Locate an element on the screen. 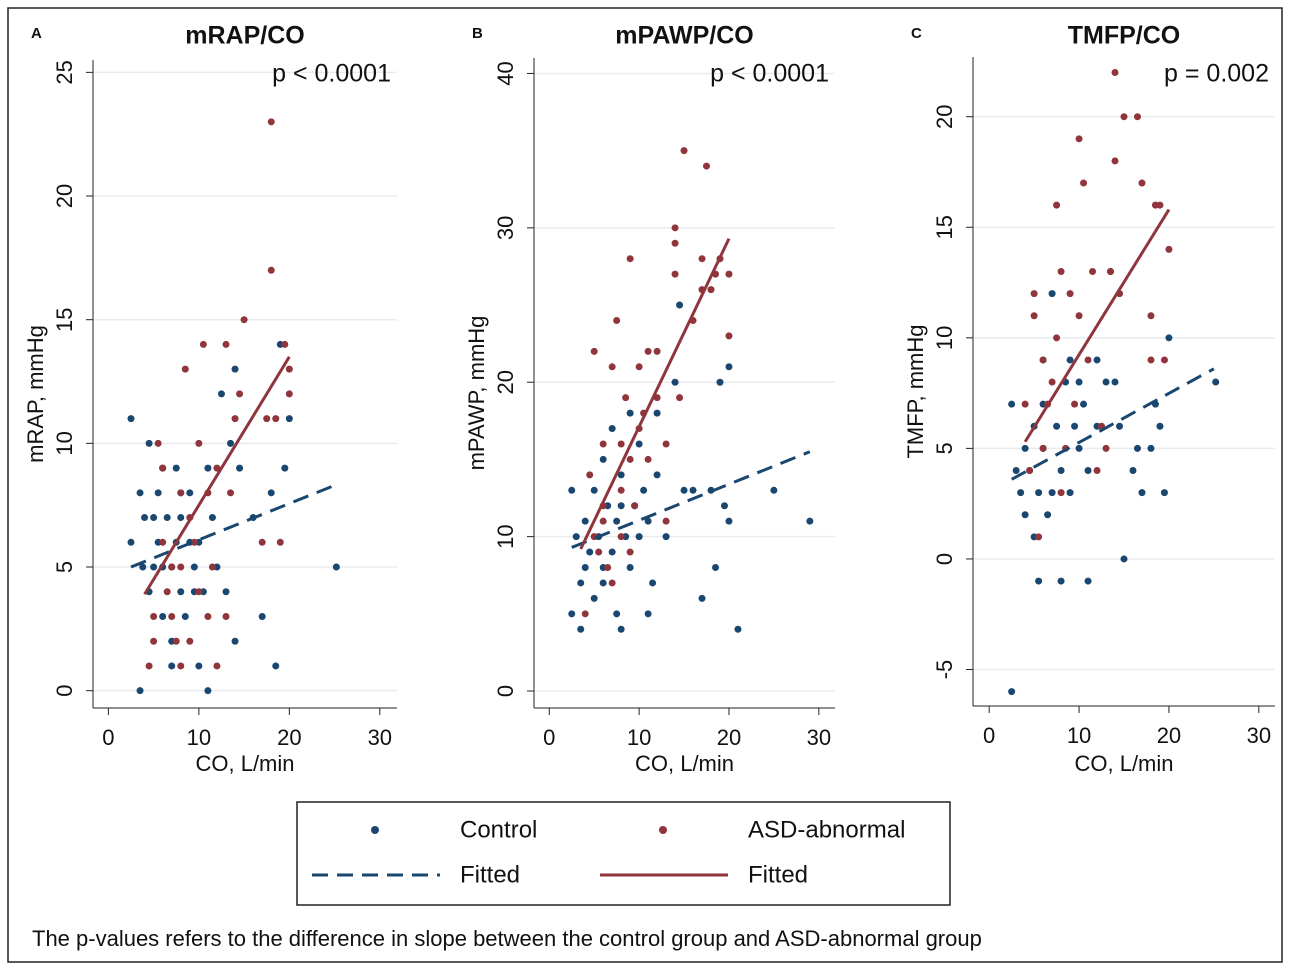 The height and width of the screenshot is (975, 1290). y-axis-label: TMFP, mmHg is located at coordinates (915, 391).